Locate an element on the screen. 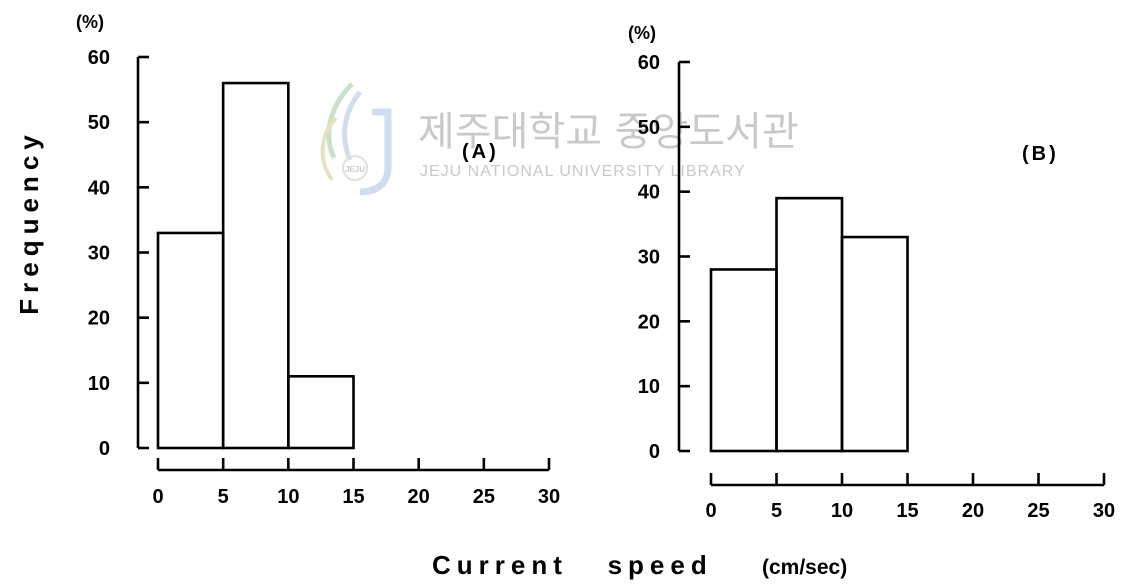 This screenshot has height=586, width=1123. panel-a-label: (A) is located at coordinates (480, 152).